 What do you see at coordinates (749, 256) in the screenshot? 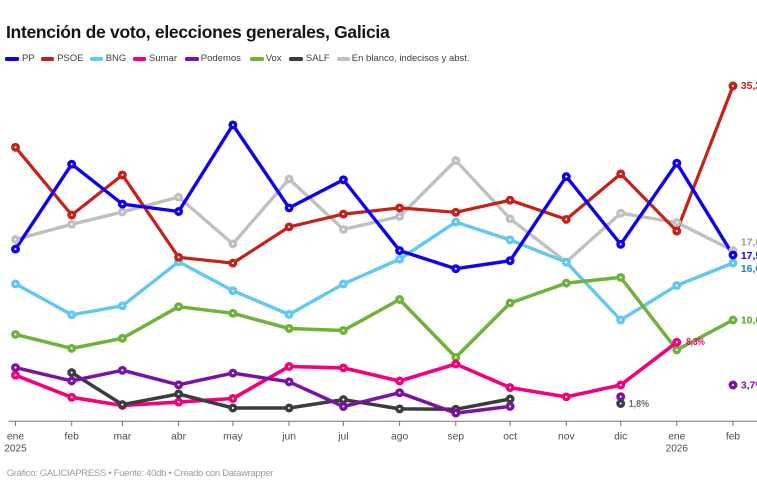
I see `svg-text: 17,5%` at bounding box center [749, 256].